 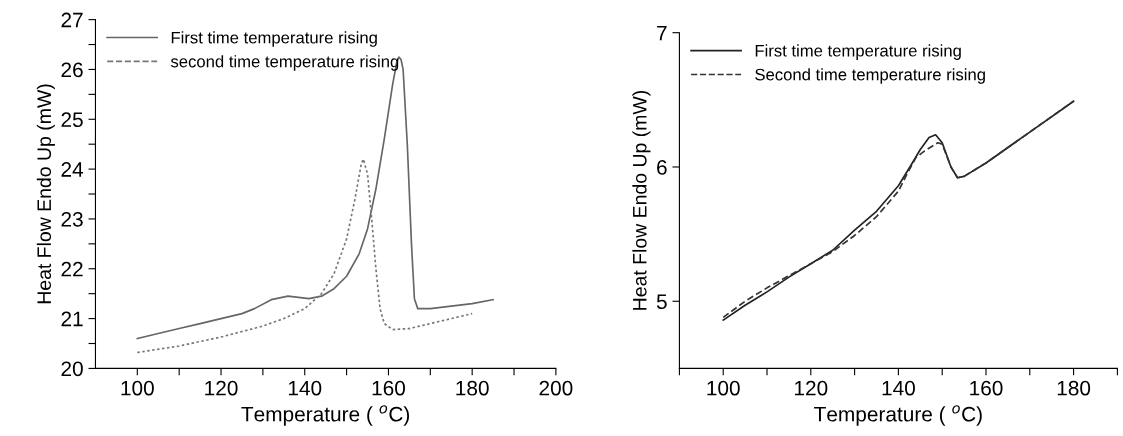 I want to click on x-tick-label: 200, so click(x=556, y=388).